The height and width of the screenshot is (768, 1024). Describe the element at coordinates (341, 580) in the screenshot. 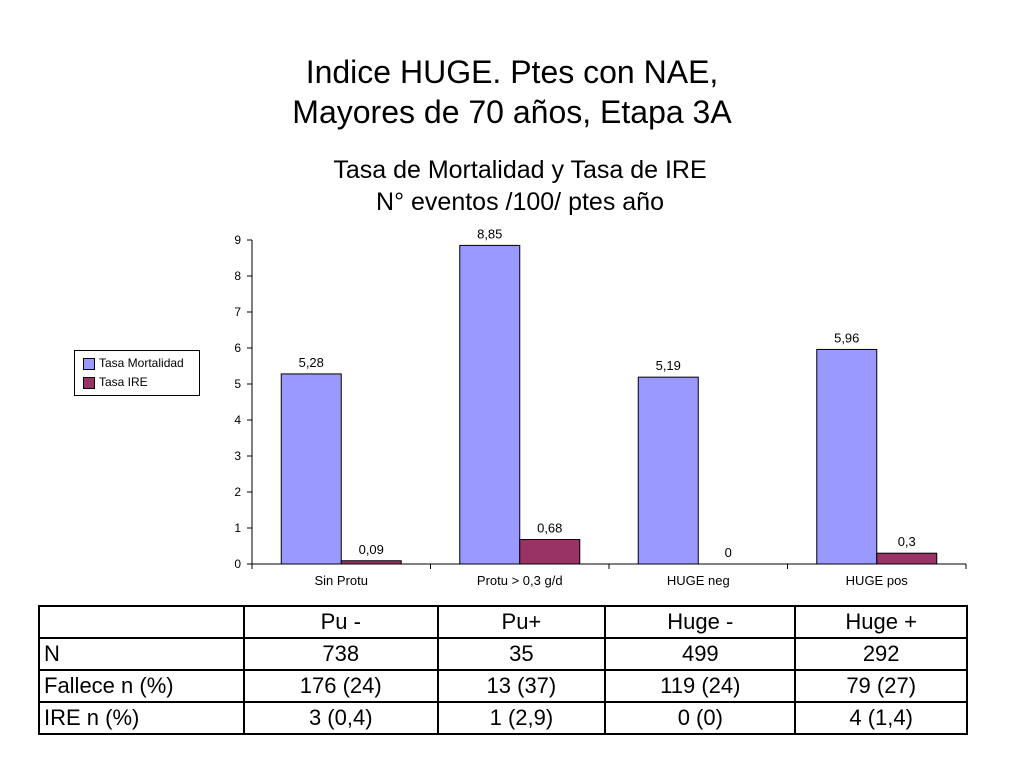

I see `x-tick-label: Sin Protu` at that location.